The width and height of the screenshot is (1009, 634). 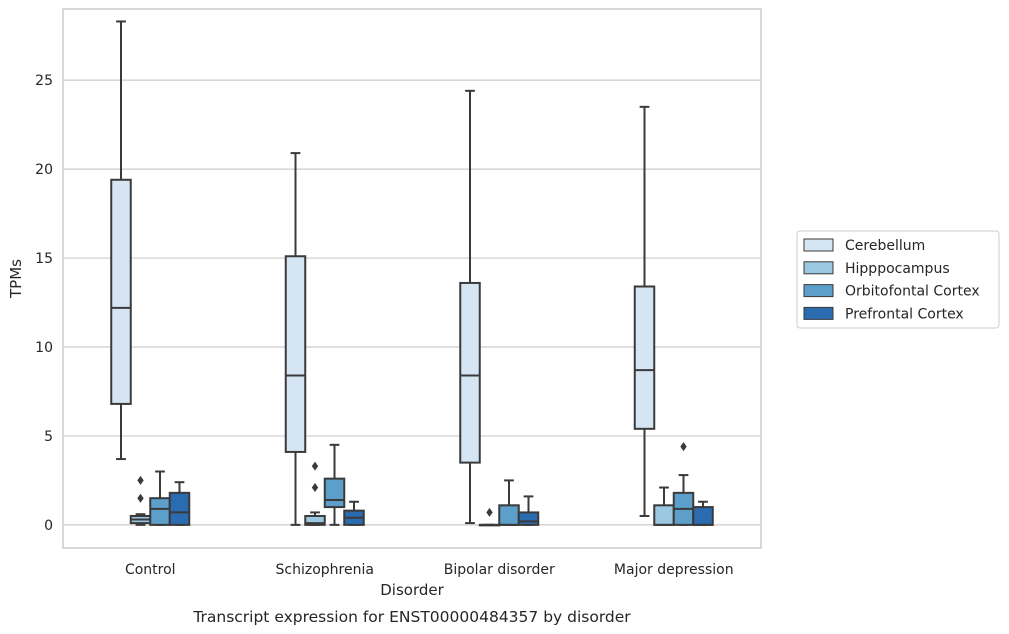 What do you see at coordinates (150, 570) in the screenshot?
I see `x-tick-label: Control` at bounding box center [150, 570].